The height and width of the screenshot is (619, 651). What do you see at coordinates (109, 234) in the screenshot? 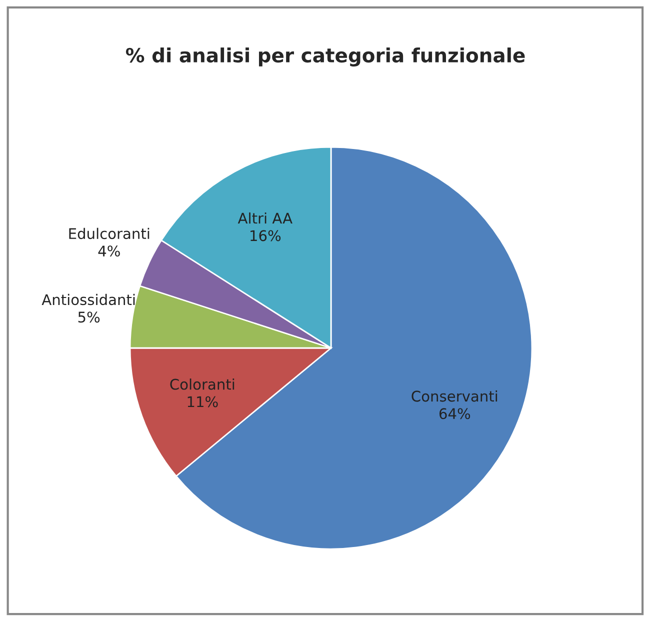
I see `slice-label: Edulcoranti` at bounding box center [109, 234].